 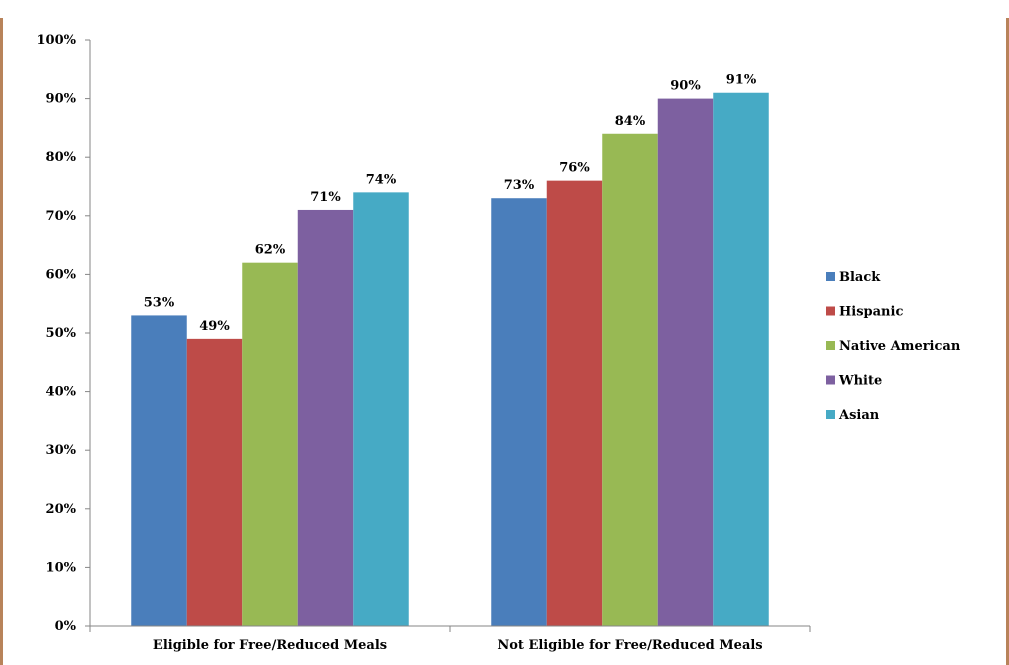 I want to click on legend-label: Hispanic, so click(x=871, y=312).